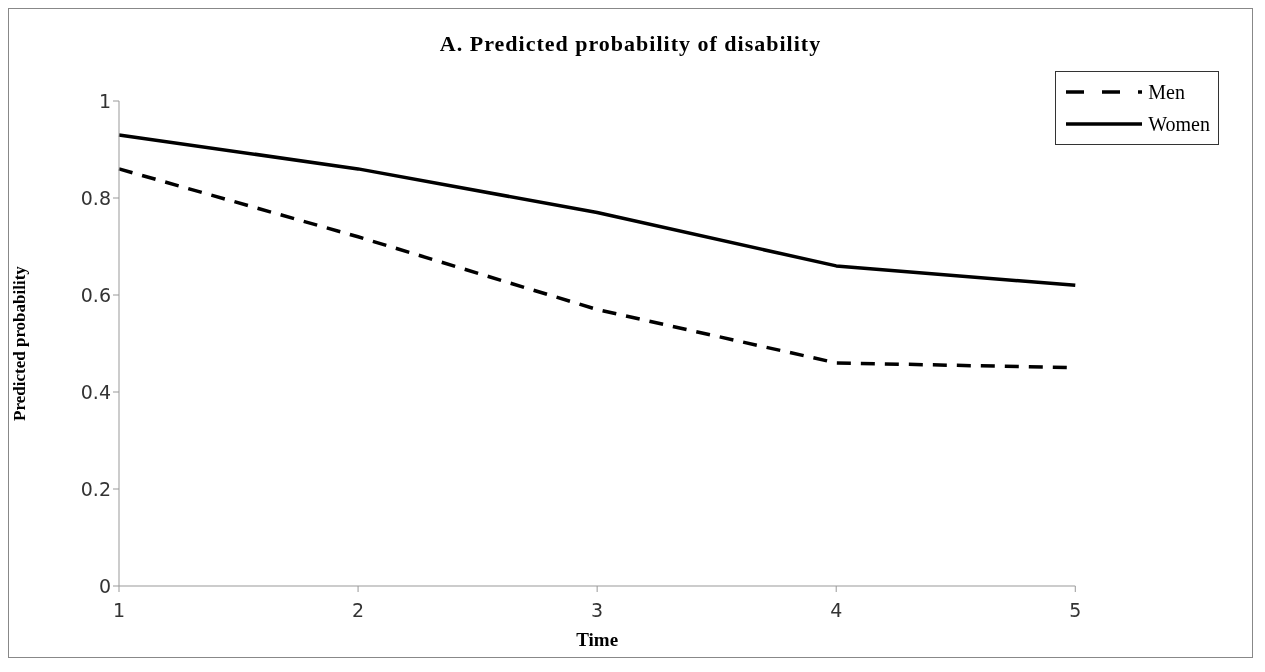 The width and height of the screenshot is (1265, 672). Describe the element at coordinates (20, 343) in the screenshot. I see `y-axis-title: Predicted probability` at that location.